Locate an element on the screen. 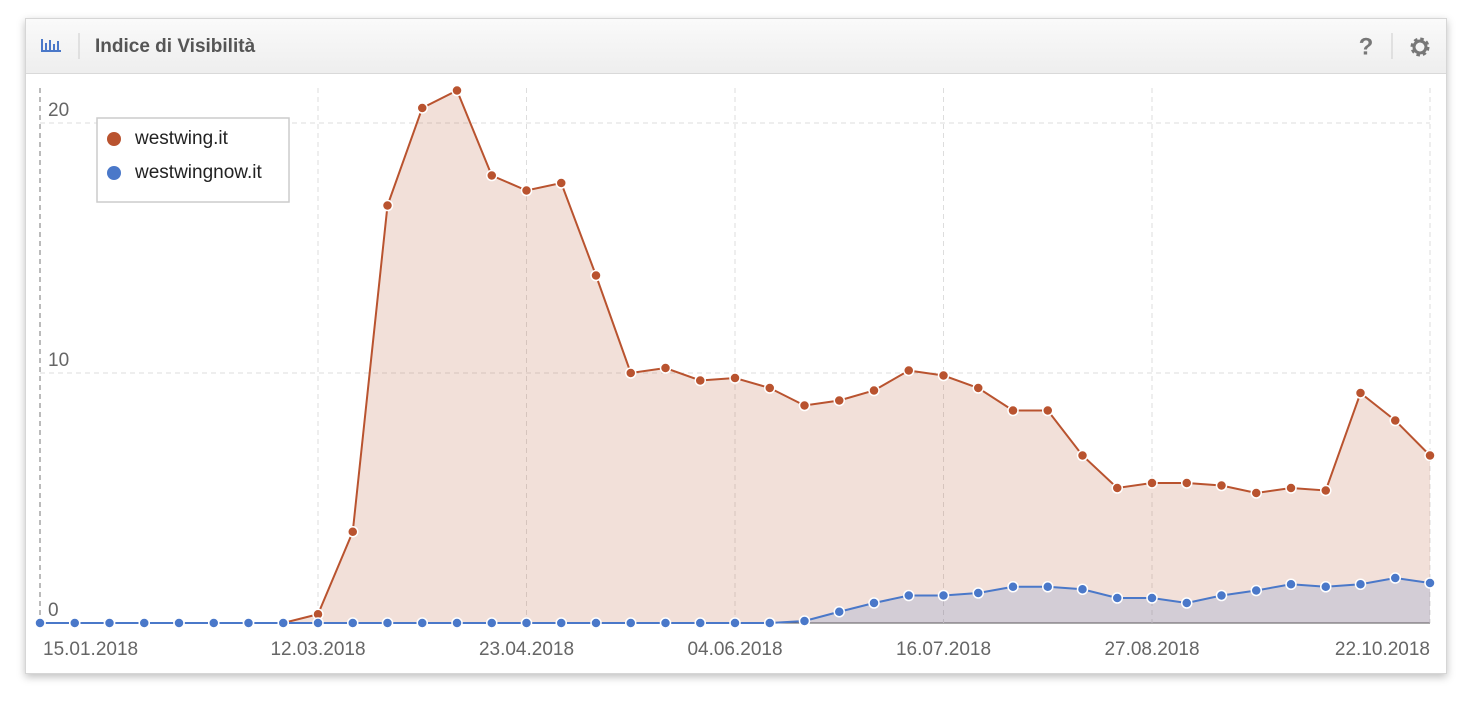 This screenshot has width=1471, height=701. x-tick-label: 16.07.2018 is located at coordinates (943, 649).